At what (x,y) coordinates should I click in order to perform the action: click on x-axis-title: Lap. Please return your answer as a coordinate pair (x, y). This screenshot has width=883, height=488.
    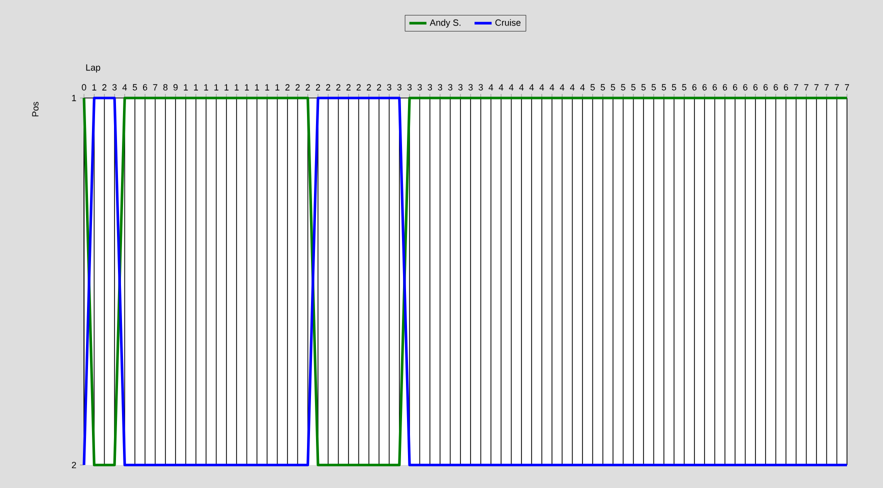
    Looking at the image, I should click on (93, 68).